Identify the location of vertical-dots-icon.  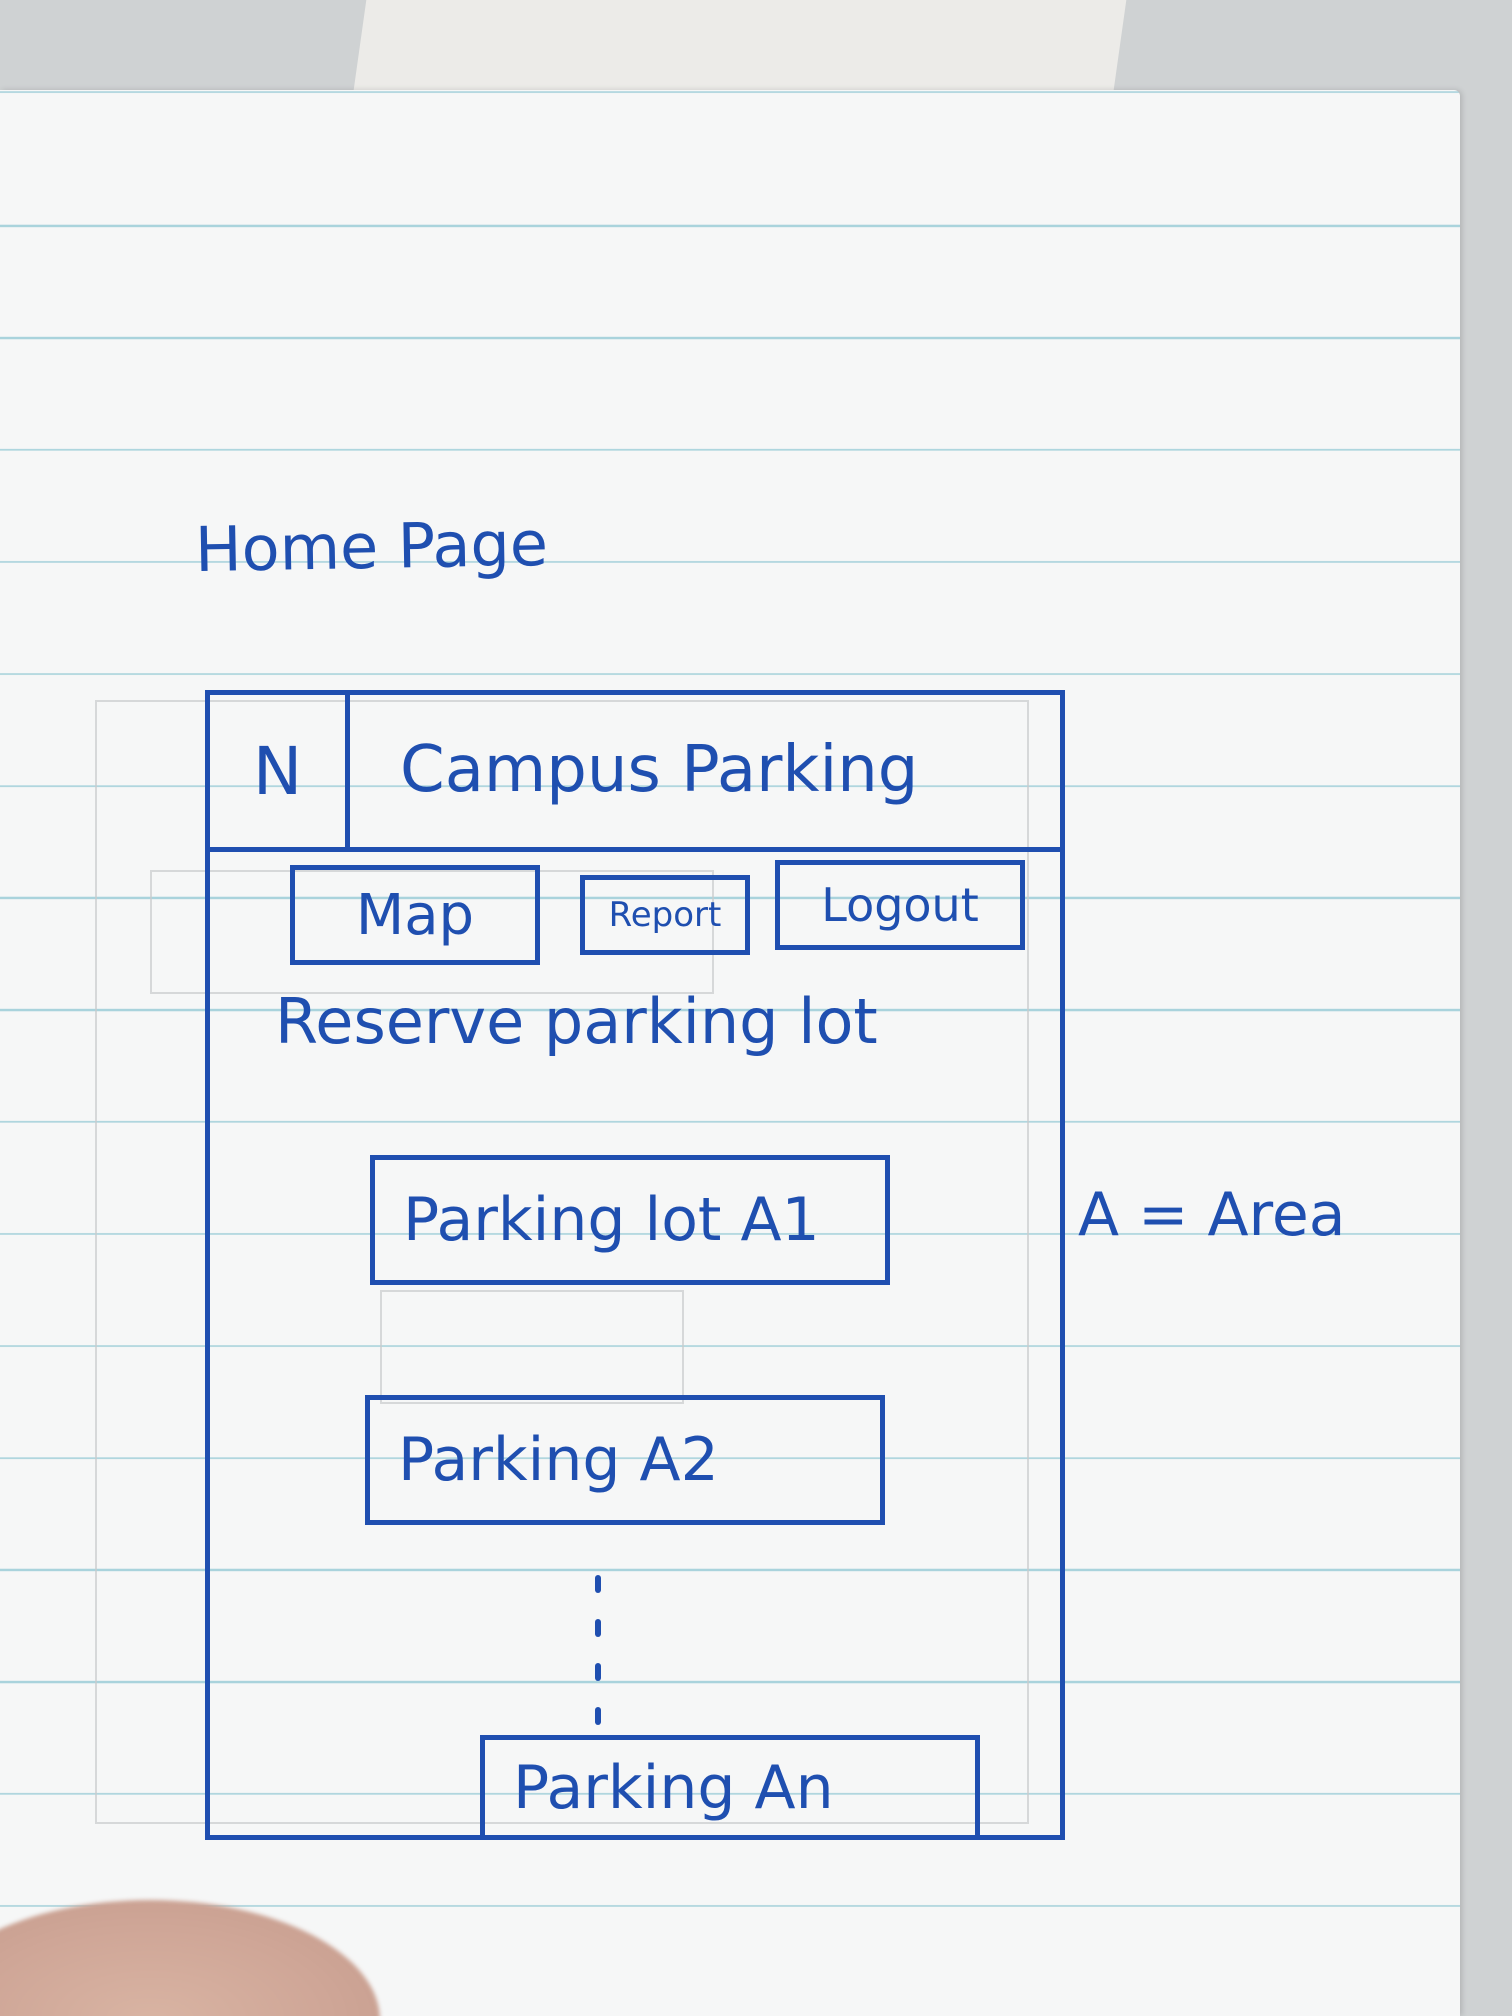
(598, 1650).